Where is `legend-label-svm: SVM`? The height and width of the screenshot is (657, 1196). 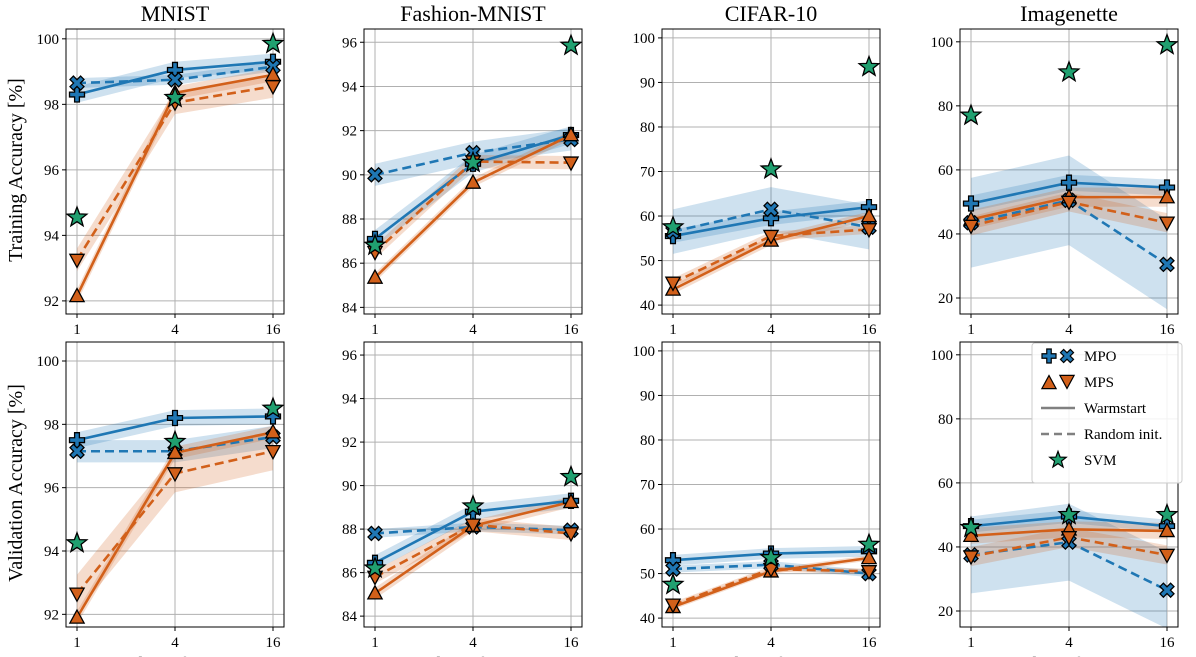
legend-label-svm: SVM is located at coordinates (1100, 461).